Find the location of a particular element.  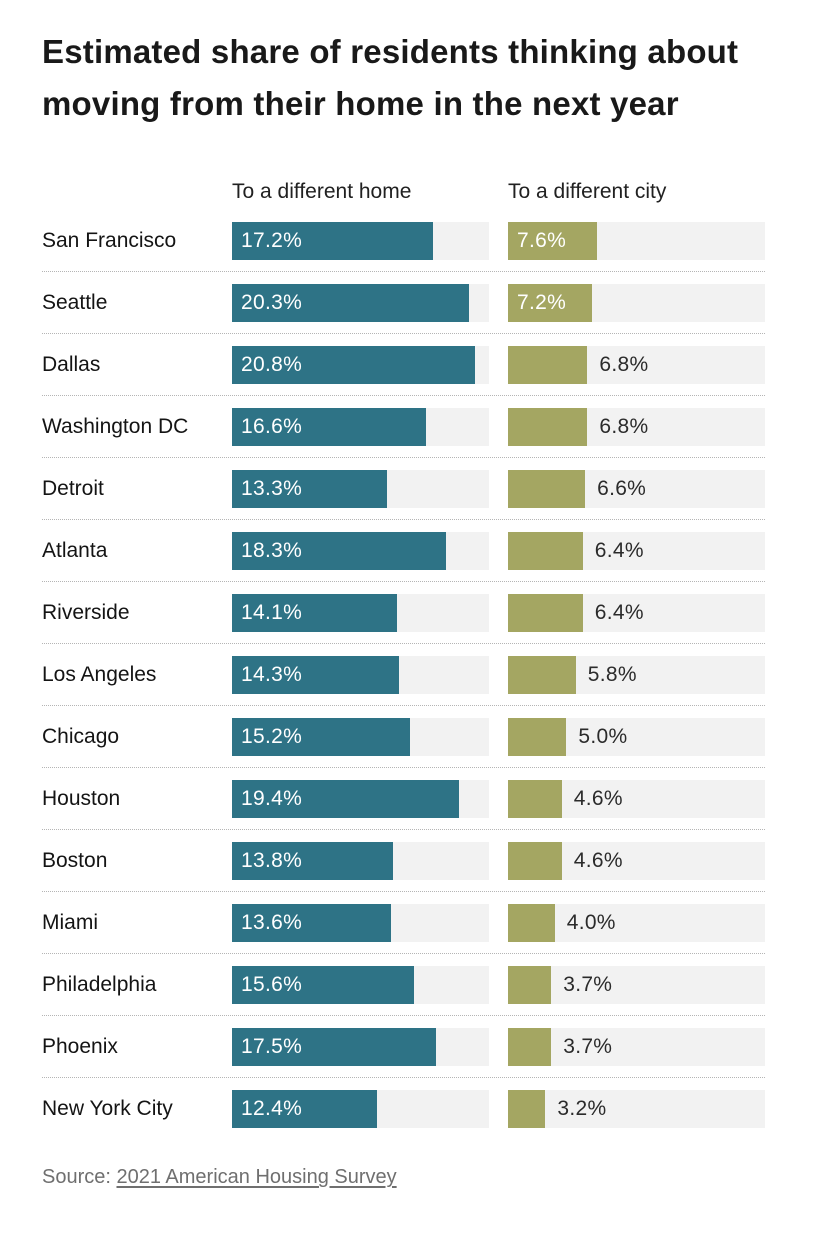

bar-value-label: 6.6% is located at coordinates (622, 488).